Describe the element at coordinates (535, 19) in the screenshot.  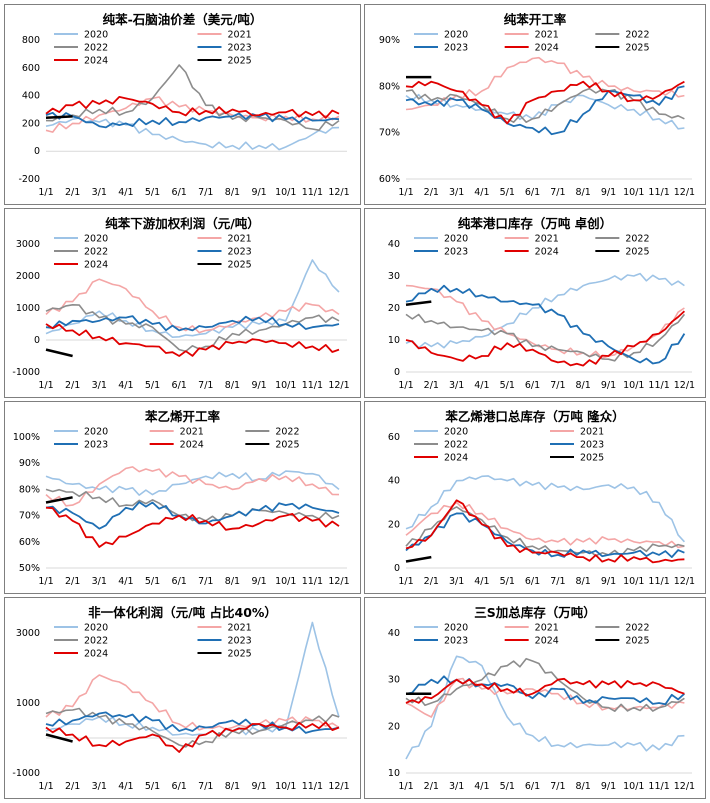
I see `chart-title: 纯苯开工率` at that location.